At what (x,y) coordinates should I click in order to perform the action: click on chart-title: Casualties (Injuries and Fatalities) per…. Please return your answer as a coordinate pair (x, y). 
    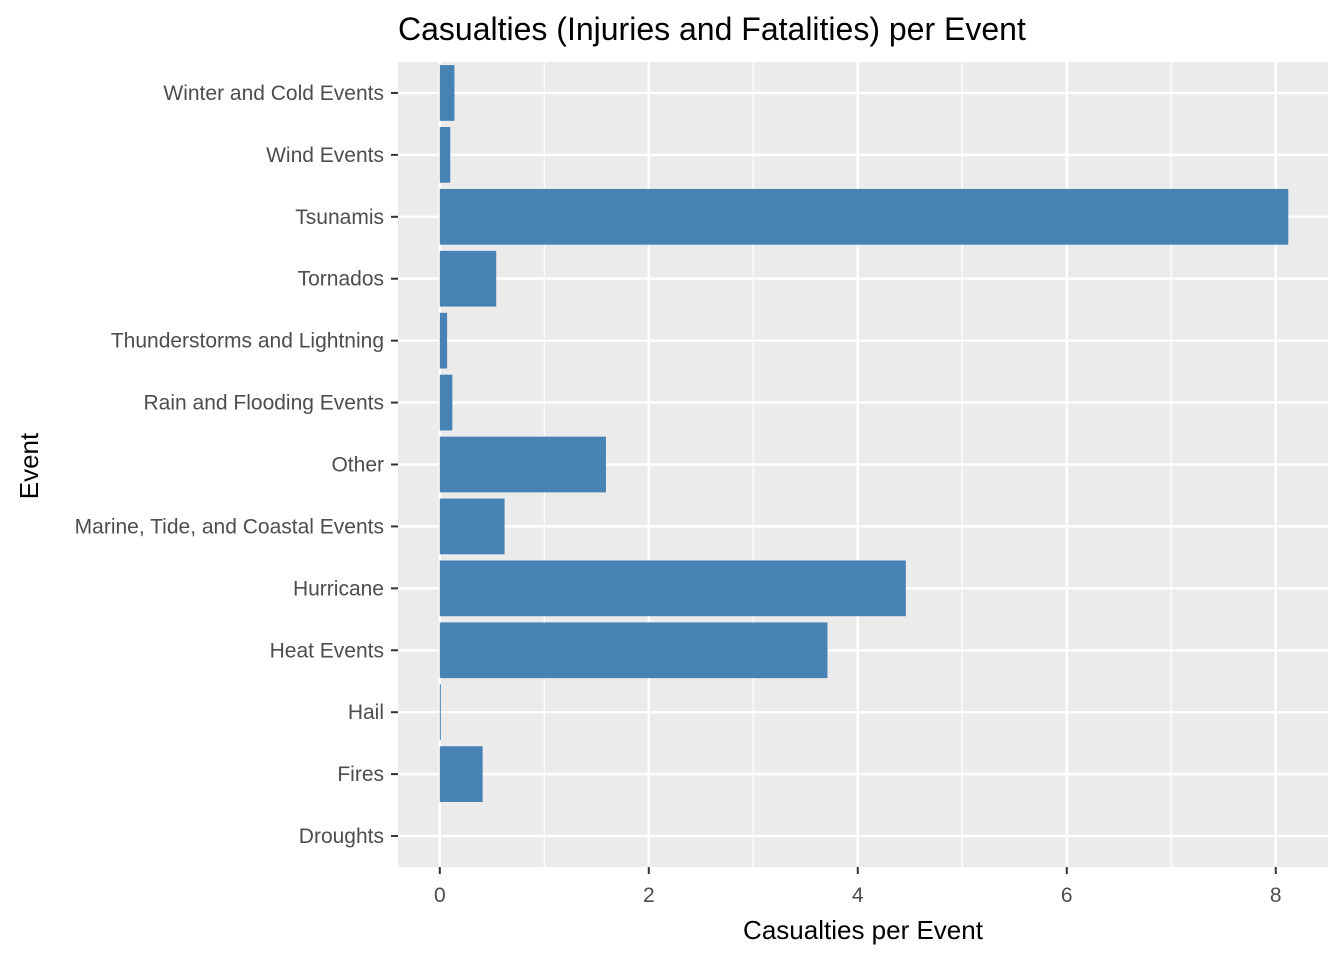
    Looking at the image, I should click on (712, 29).